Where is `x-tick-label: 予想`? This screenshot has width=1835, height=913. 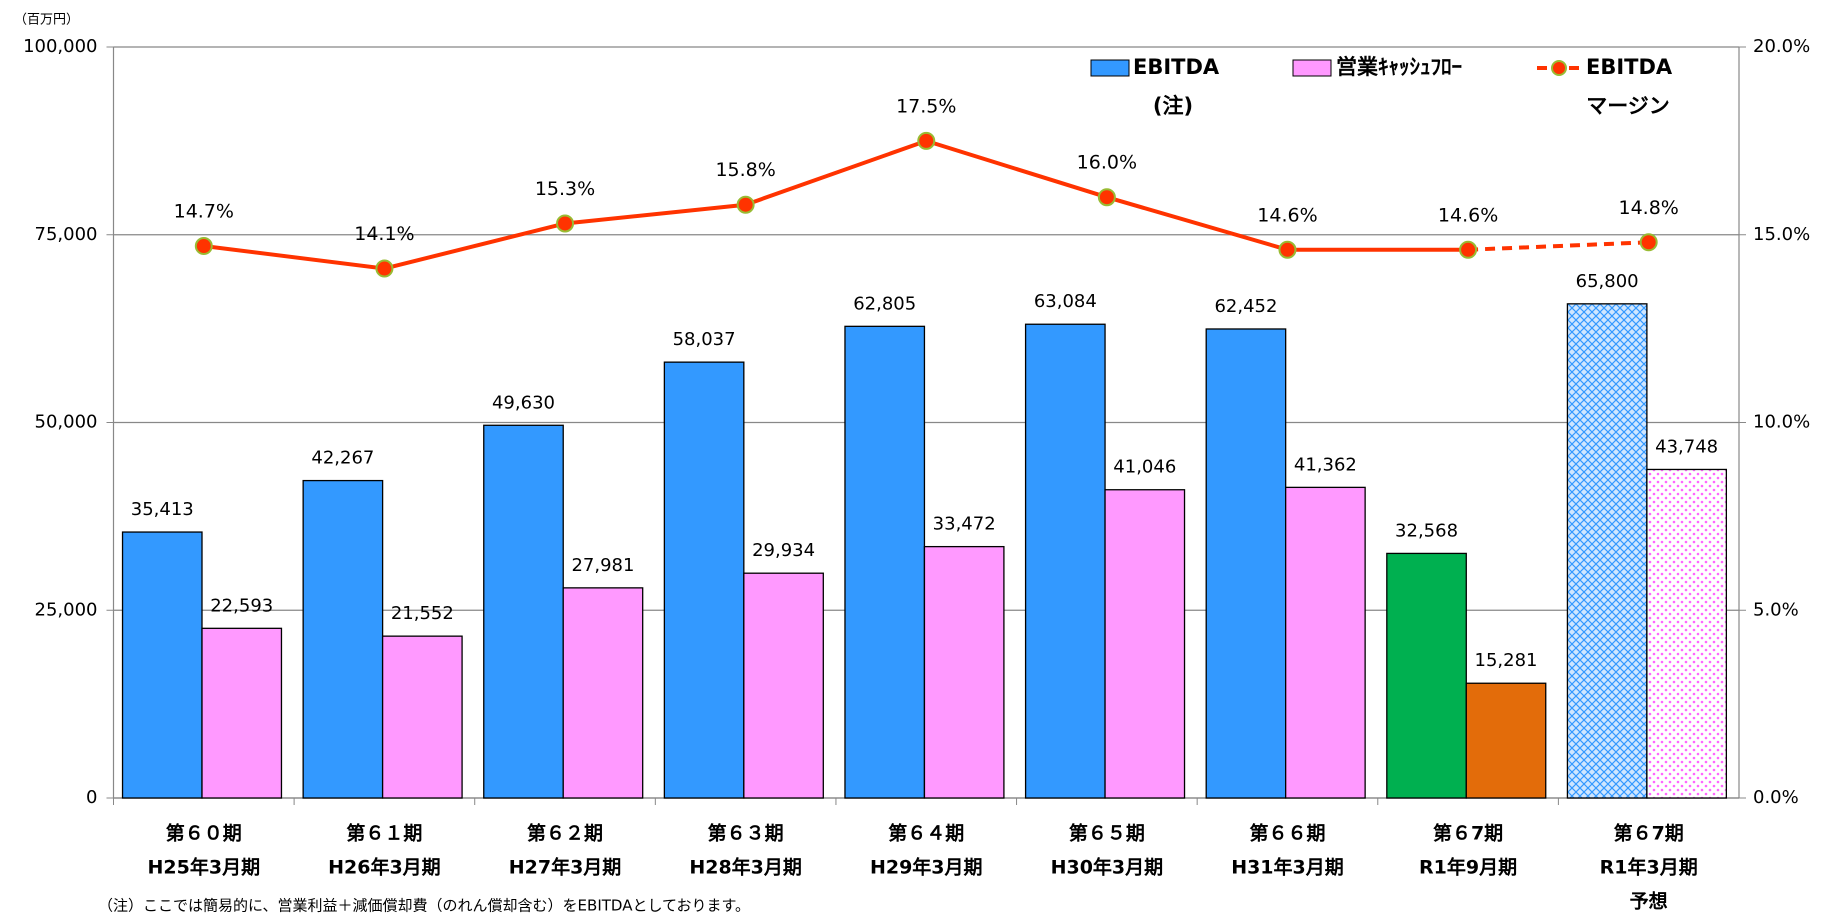
x-tick-label: 予想 is located at coordinates (1649, 901).